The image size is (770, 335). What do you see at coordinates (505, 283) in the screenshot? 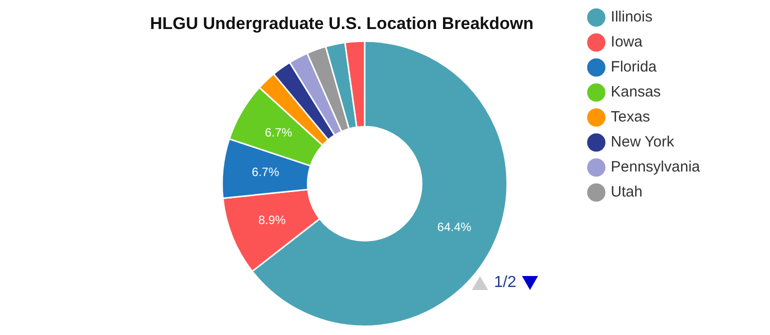
I see `text: 1/2` at bounding box center [505, 283].